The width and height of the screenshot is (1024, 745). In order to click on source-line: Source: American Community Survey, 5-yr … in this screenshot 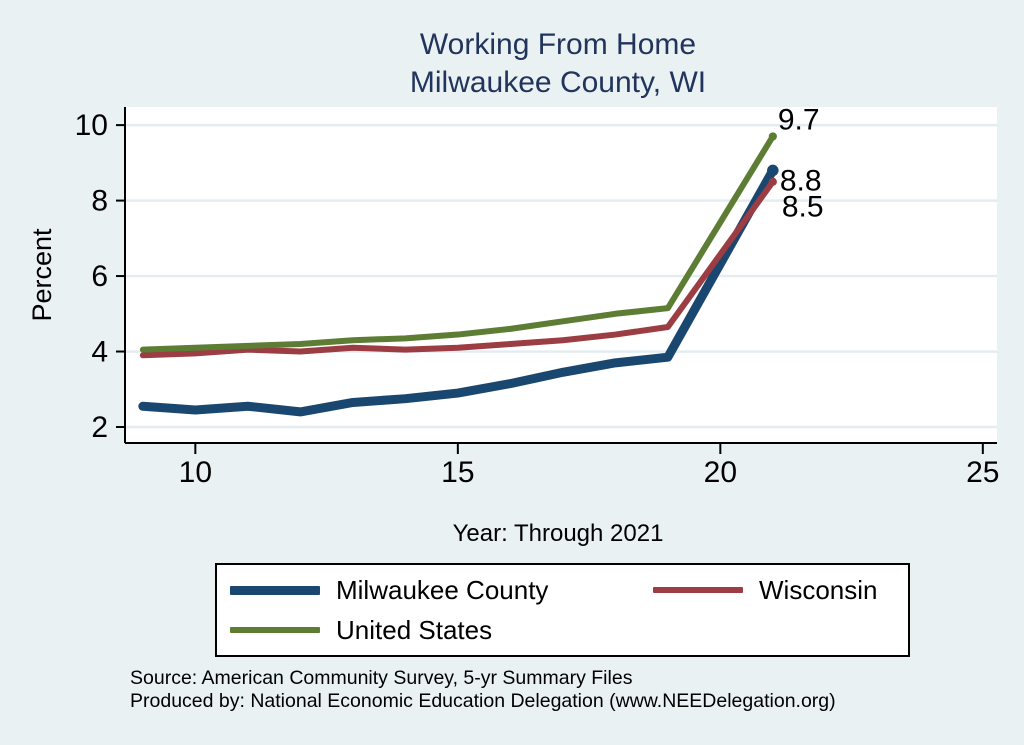, I will do `click(381, 678)`.